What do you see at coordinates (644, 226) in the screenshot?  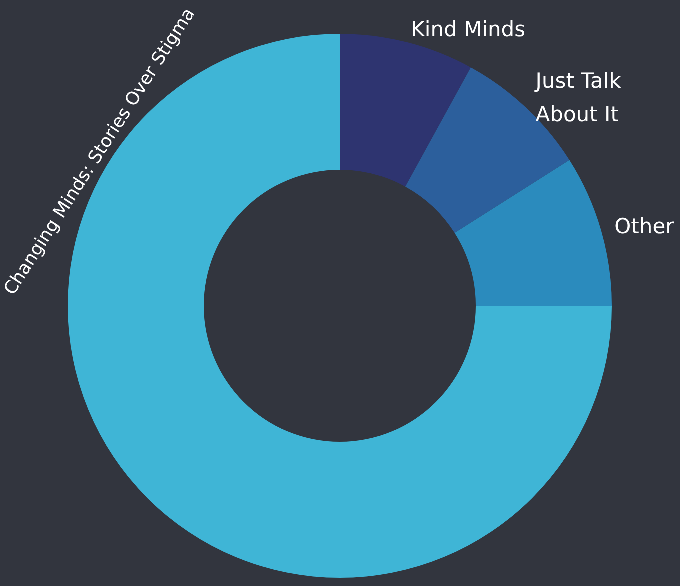 I see `slice-label: Other` at bounding box center [644, 226].